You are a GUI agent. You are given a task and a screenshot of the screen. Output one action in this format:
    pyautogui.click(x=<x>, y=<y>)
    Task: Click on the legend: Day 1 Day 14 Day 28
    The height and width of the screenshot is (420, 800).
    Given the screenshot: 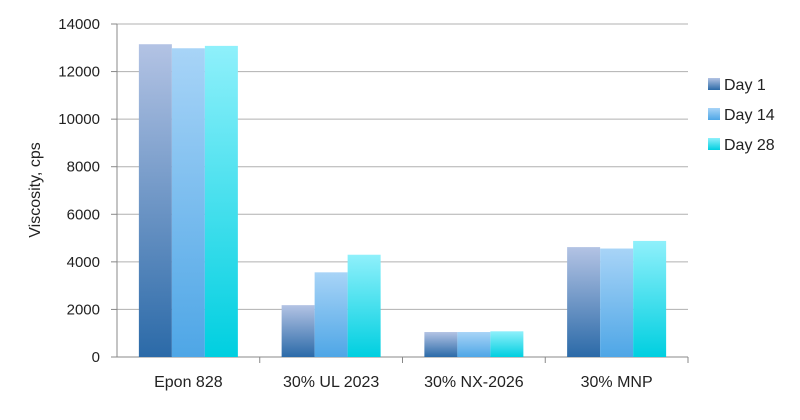 What is the action you would take?
    pyautogui.click(x=741, y=115)
    